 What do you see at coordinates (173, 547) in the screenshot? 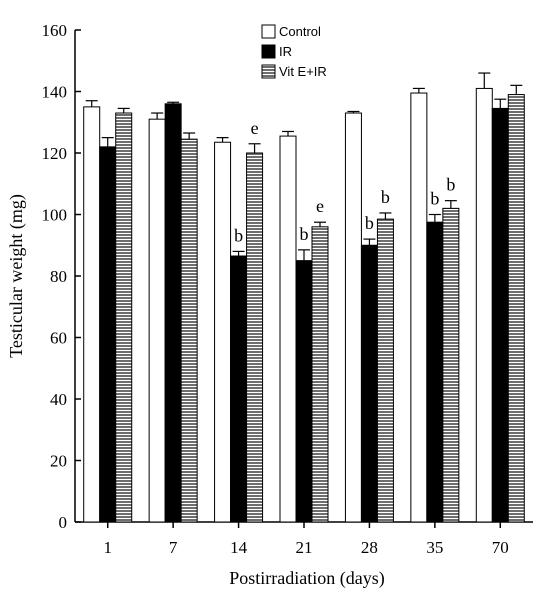
I see `x-tick-label: 7` at bounding box center [173, 547].